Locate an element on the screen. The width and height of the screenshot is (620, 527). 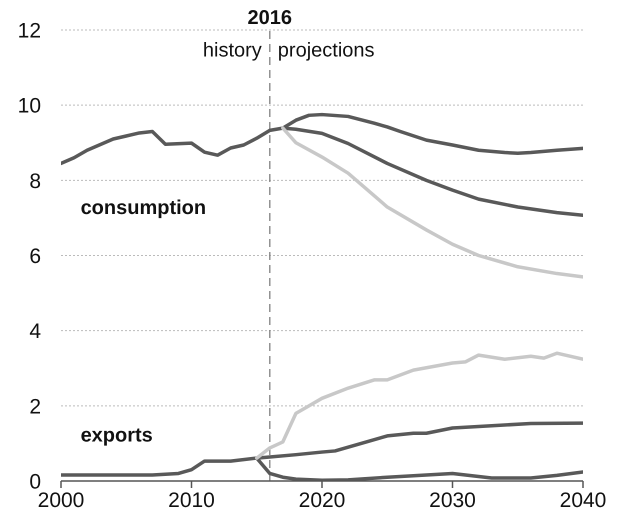
y-tick-label: 2 is located at coordinates (35, 406).